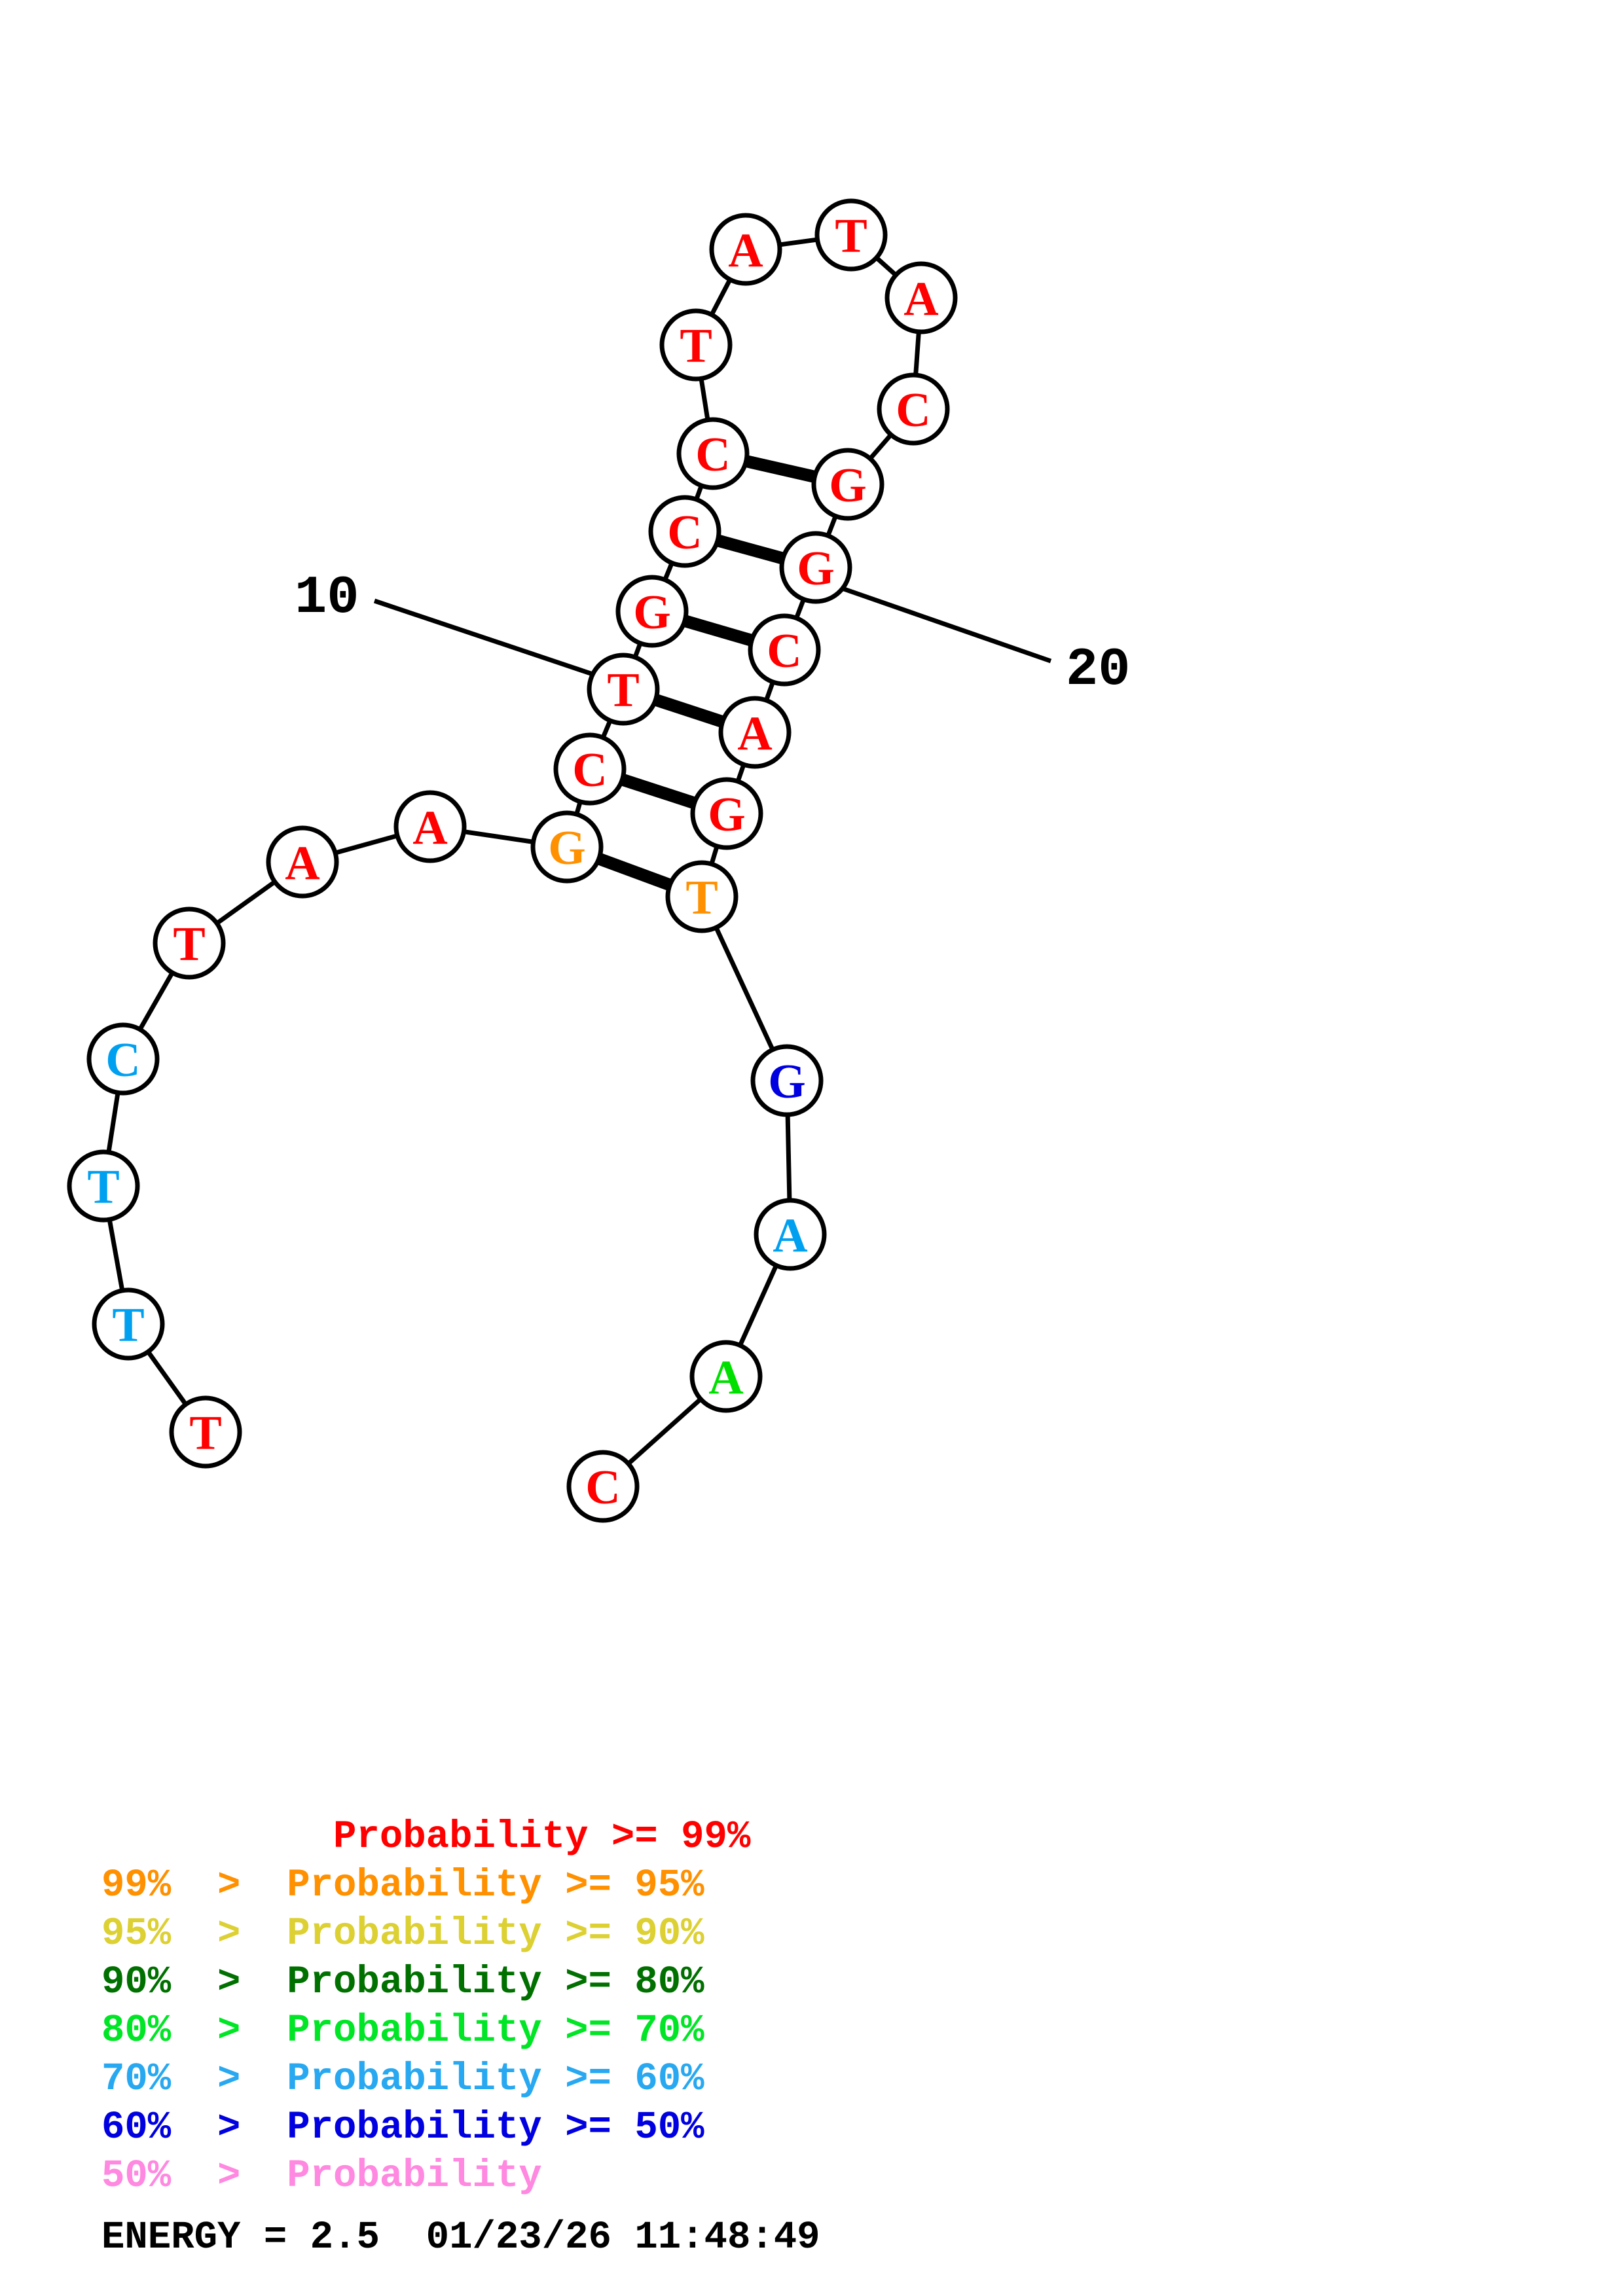  Describe the element at coordinates (327, 597) in the screenshot. I see `position-index-label: 10` at that location.